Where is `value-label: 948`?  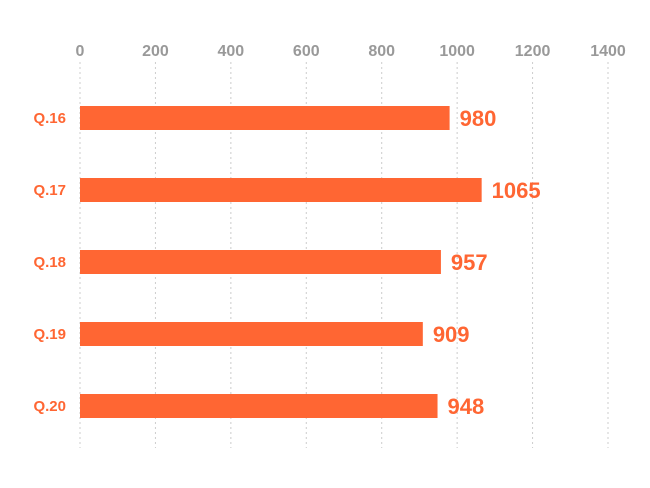
value-label: 948 is located at coordinates (466, 406).